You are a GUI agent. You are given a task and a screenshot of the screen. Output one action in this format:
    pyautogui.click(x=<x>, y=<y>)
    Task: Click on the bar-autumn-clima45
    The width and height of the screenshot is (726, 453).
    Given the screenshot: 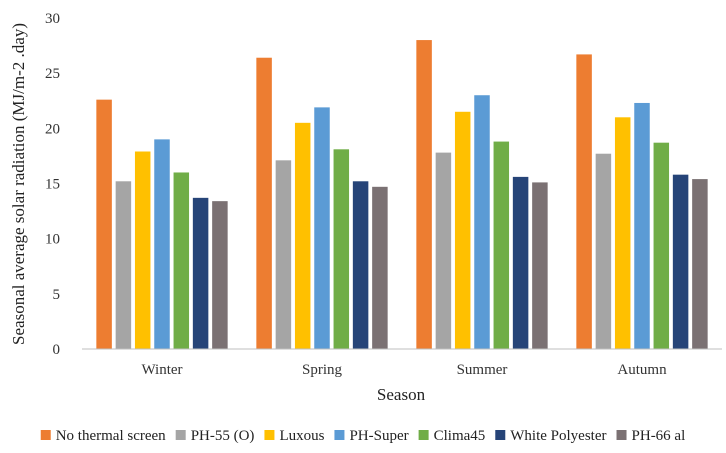 What is the action you would take?
    pyautogui.click(x=661, y=245)
    